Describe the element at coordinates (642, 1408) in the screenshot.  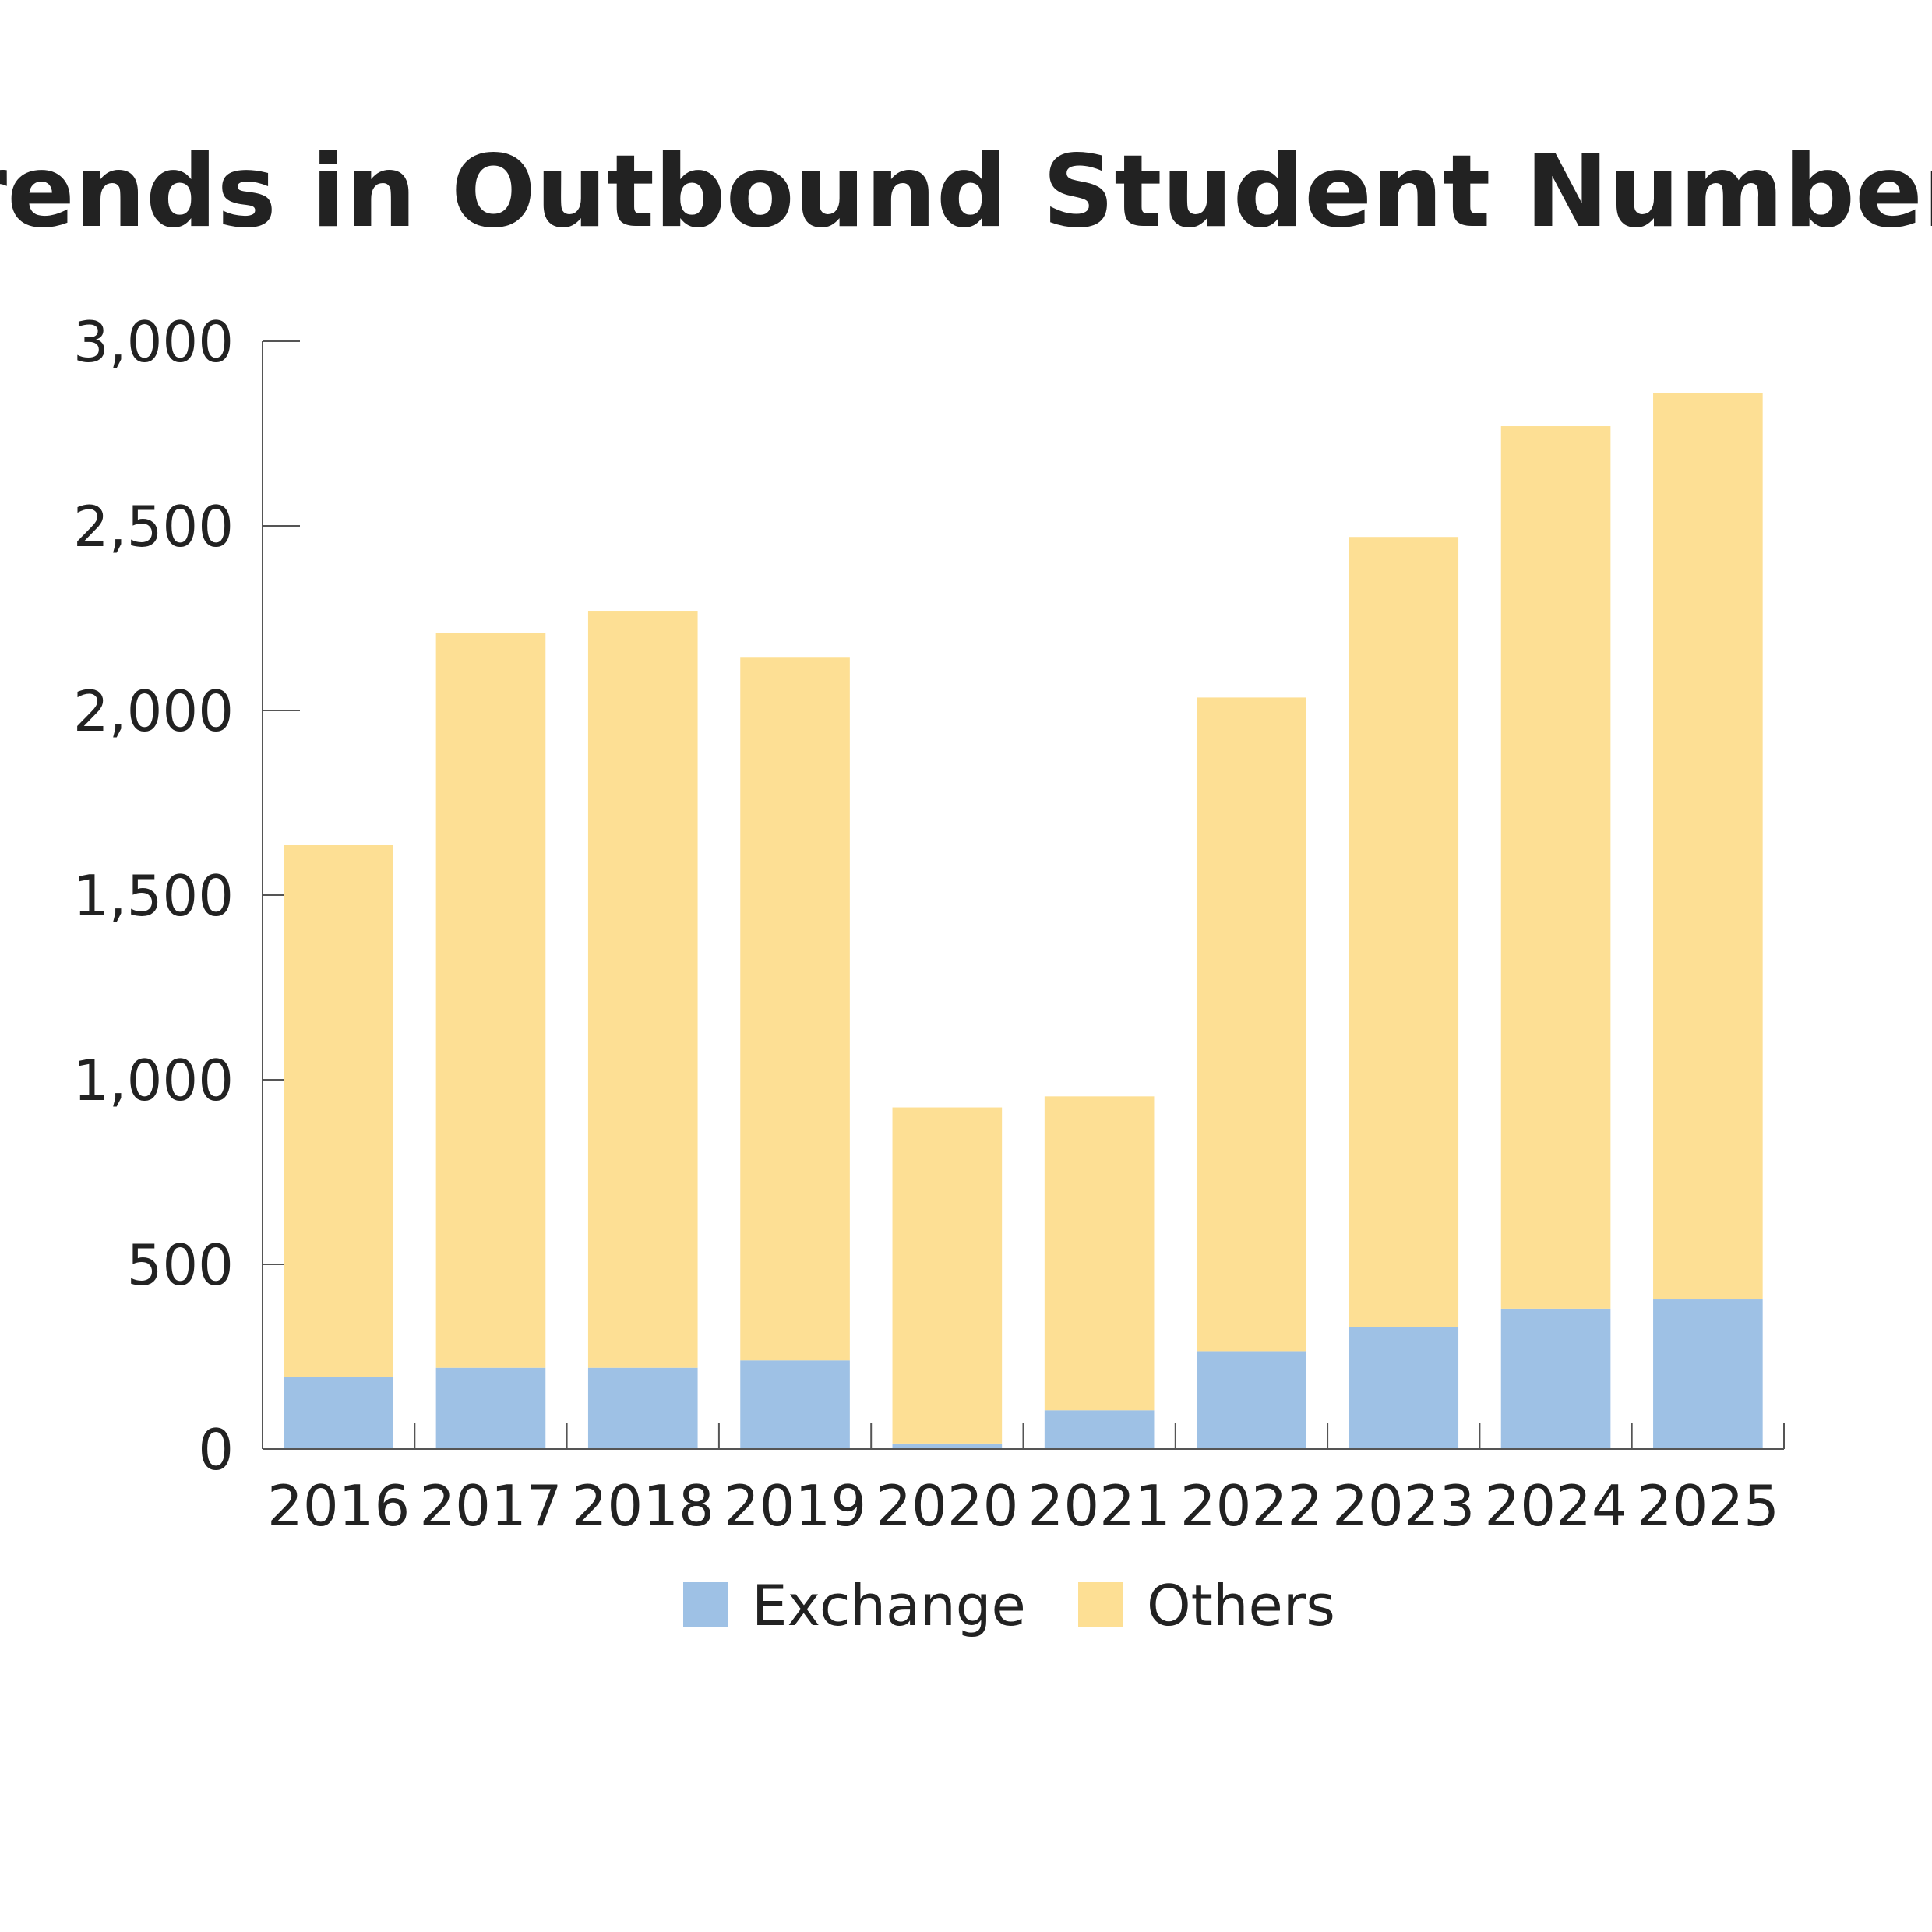
I see `bar-exchange-2018` at that location.